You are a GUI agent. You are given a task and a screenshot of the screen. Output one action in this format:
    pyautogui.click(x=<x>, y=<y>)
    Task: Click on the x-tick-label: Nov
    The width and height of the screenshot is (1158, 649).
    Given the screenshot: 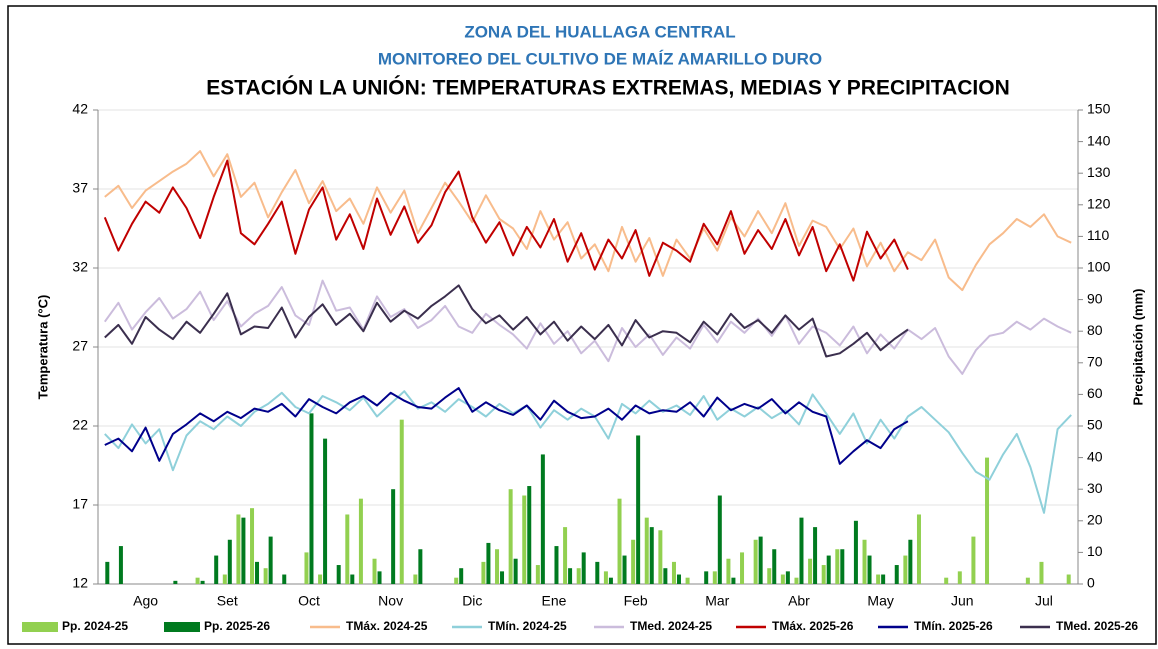 What is the action you would take?
    pyautogui.click(x=390, y=601)
    